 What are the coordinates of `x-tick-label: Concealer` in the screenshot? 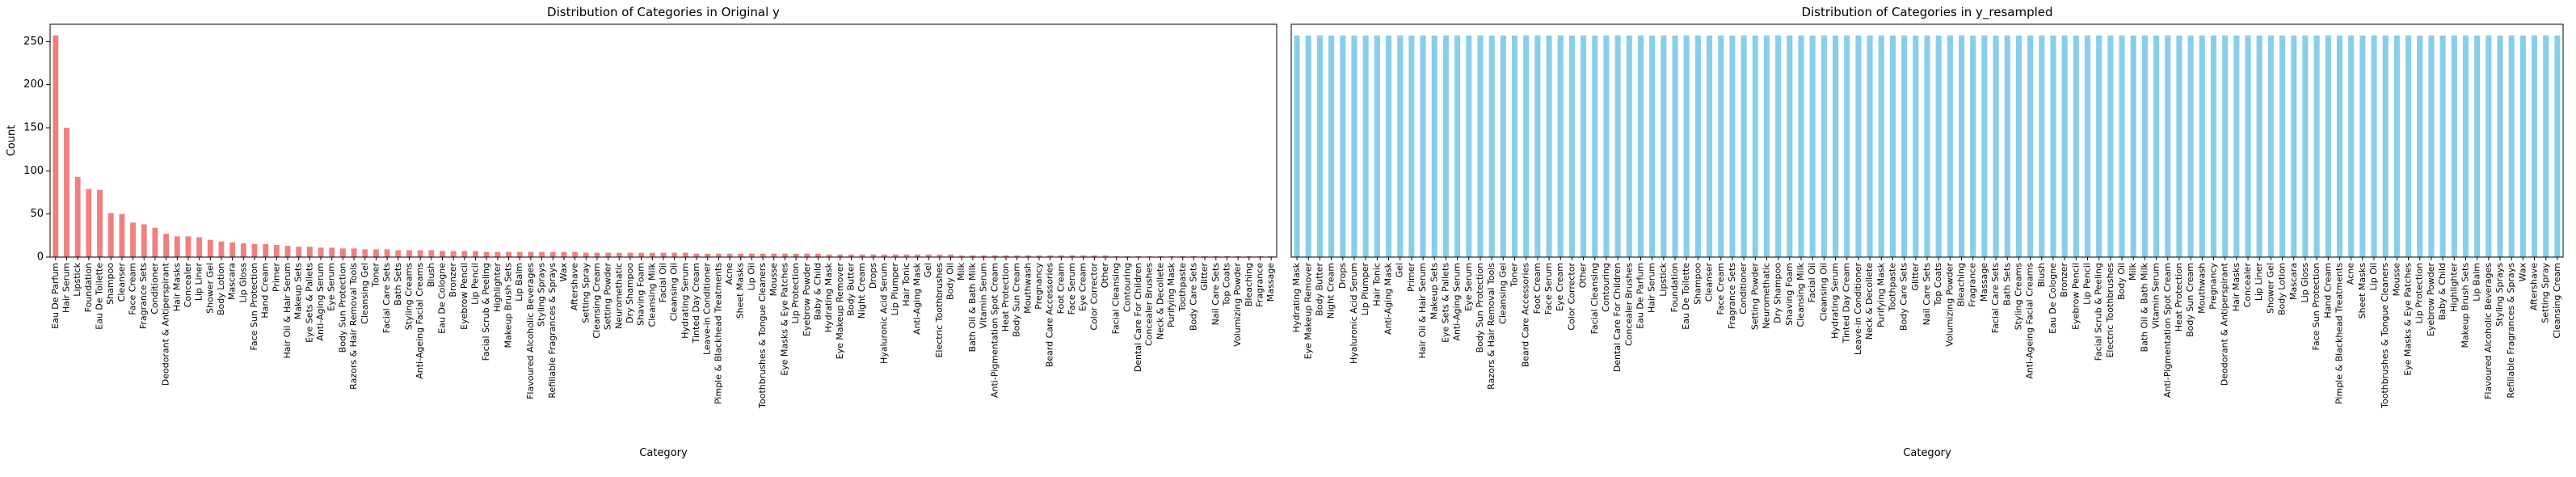 It's located at (188, 285).